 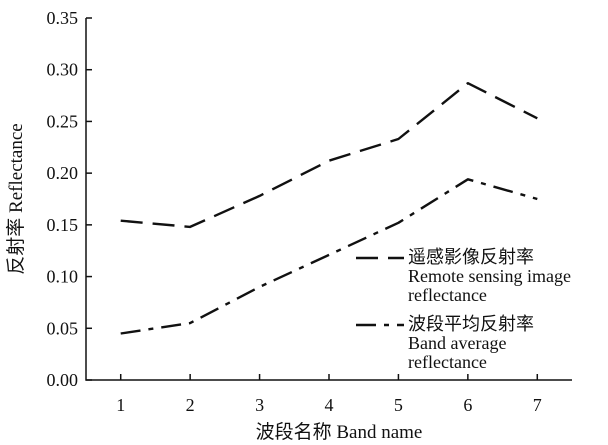 What do you see at coordinates (63, 121) in the screenshot?
I see `y-tick-label: 0.25` at bounding box center [63, 121].